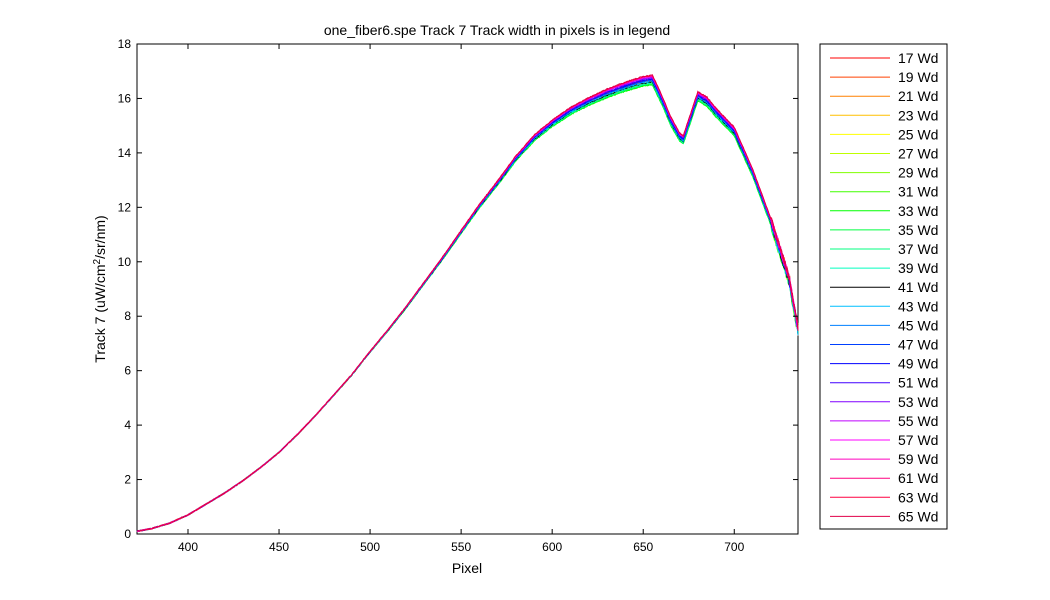 This screenshot has width=1050, height=600. Describe the element at coordinates (918, 497) in the screenshot. I see `legend-label: 63 Wd` at that location.